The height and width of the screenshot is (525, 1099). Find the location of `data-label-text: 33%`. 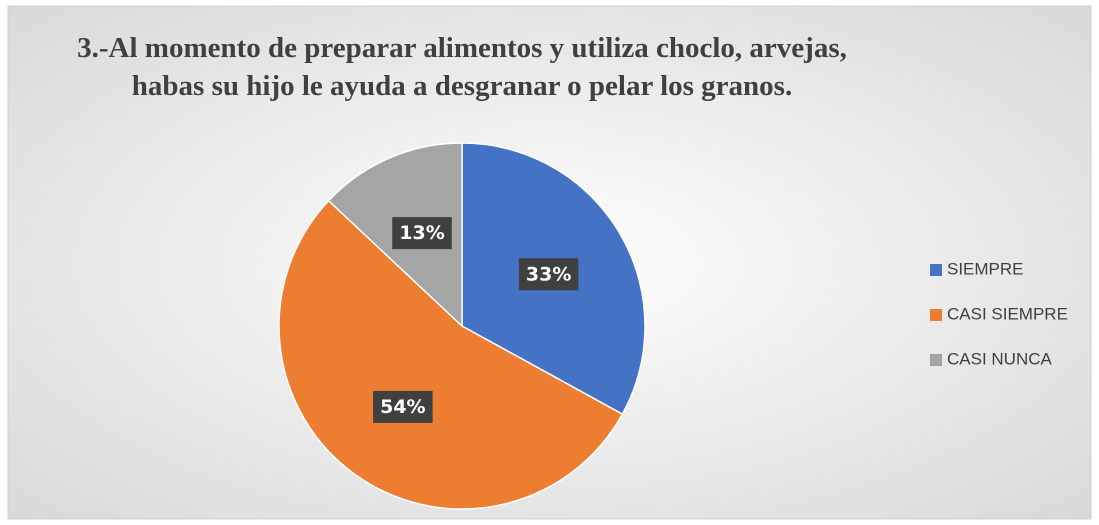

data-label-text: 33% is located at coordinates (548, 274).